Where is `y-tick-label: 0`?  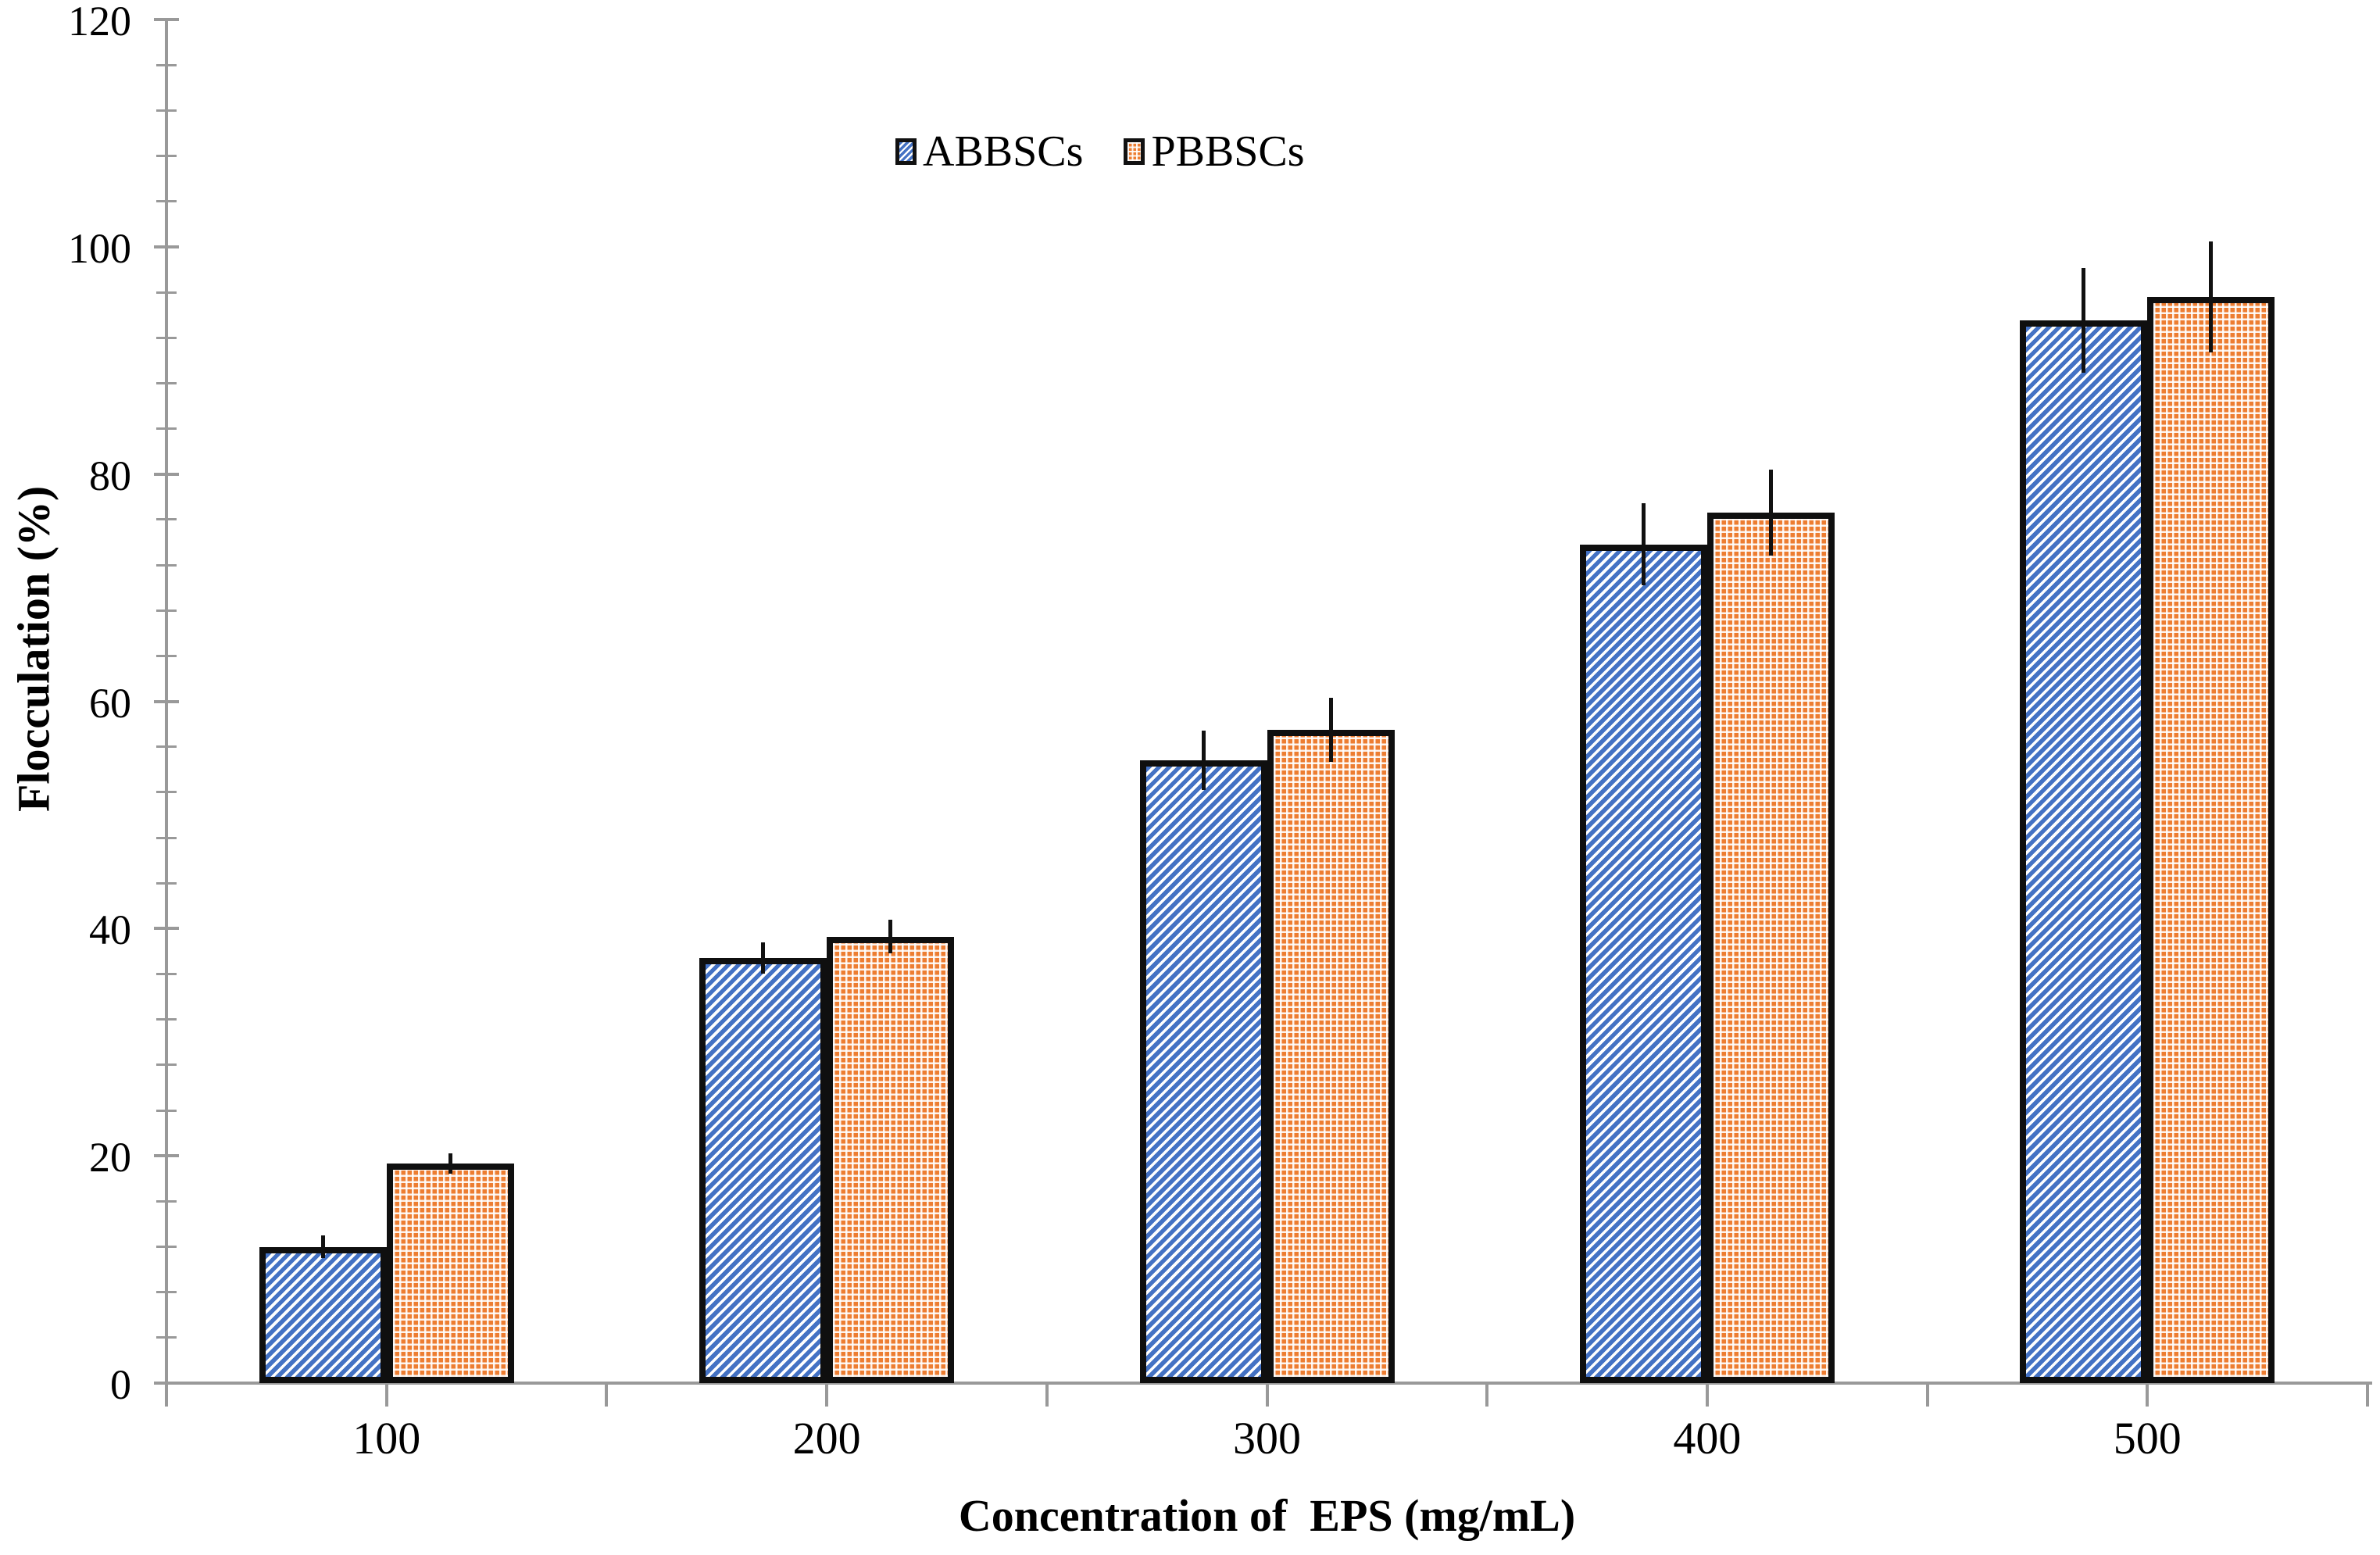 y-tick-label: 0 is located at coordinates (120, 1384).